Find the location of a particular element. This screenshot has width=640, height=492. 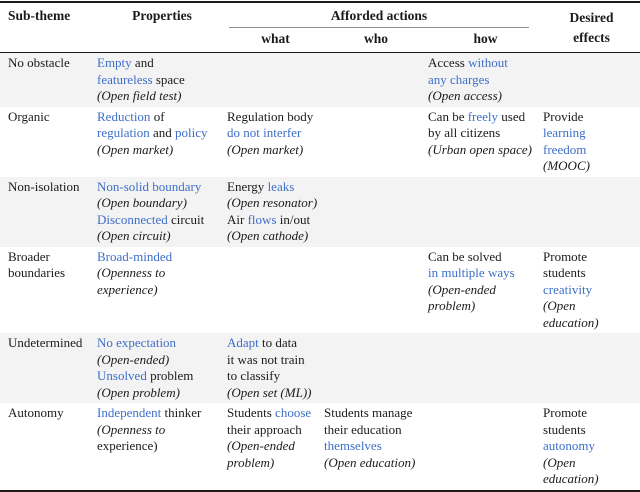

cell-effects: Promote students autonomy (Open education) is located at coordinates (591, 447).